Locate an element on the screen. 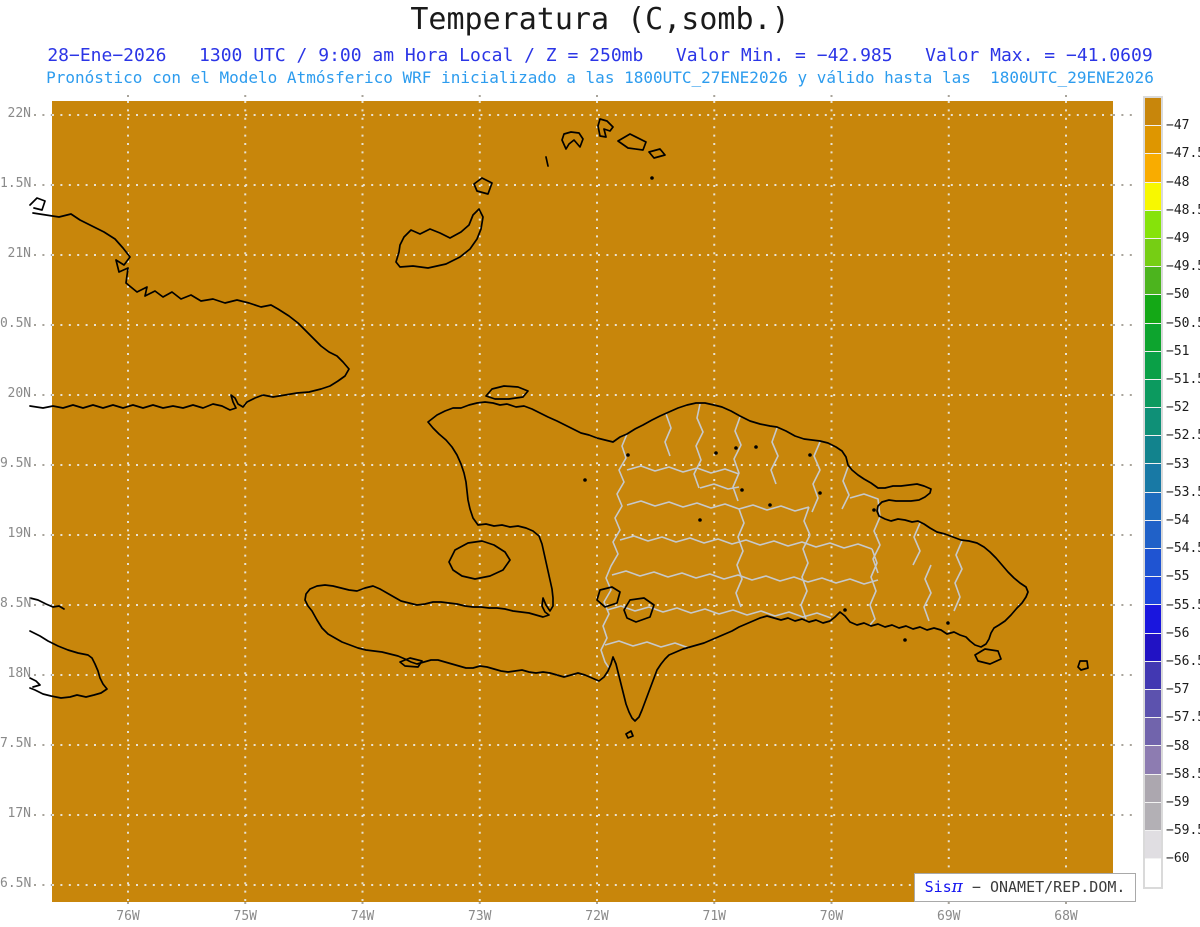 The image size is (1200, 927). colorbar-tick-label: −56 is located at coordinates (1178, 633).